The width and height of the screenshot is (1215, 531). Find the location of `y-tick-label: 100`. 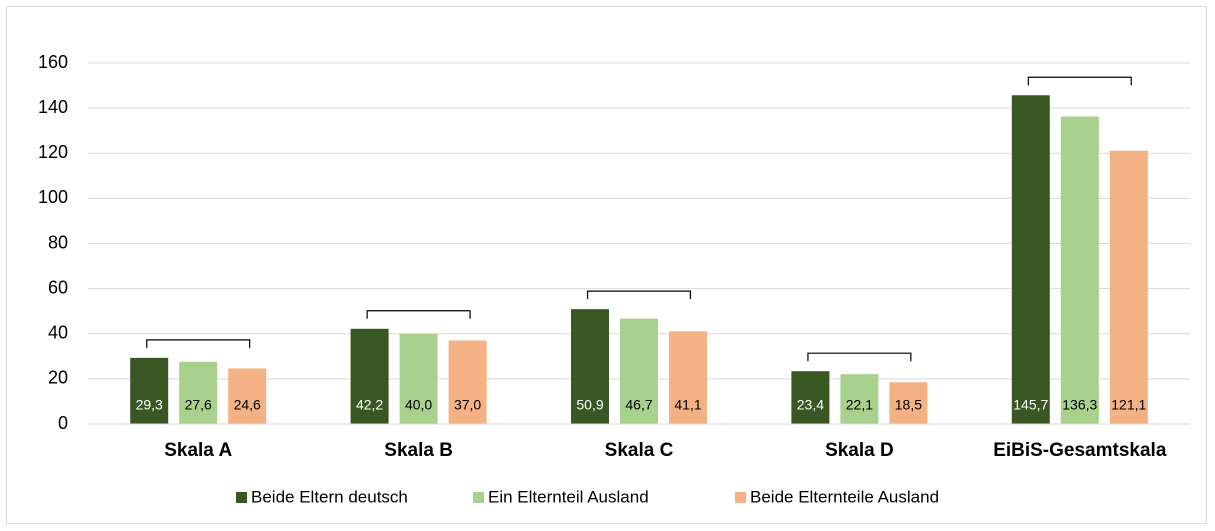

y-tick-label: 100 is located at coordinates (53, 197).